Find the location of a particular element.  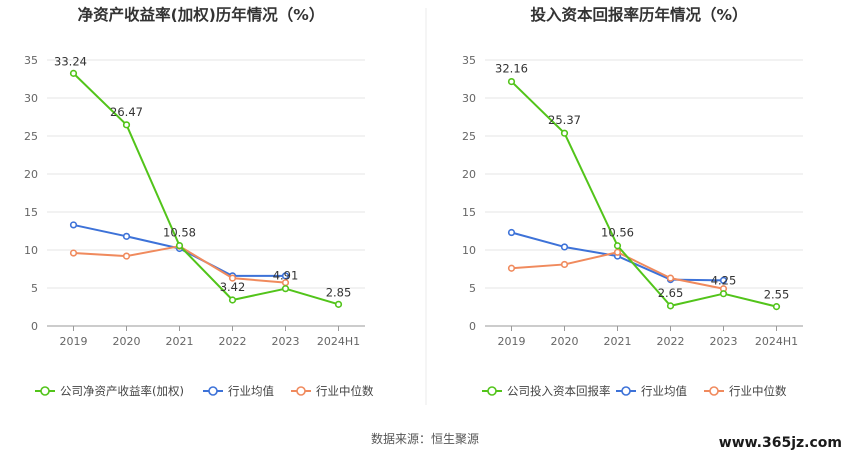

data-label: 3.42 is located at coordinates (233, 287).